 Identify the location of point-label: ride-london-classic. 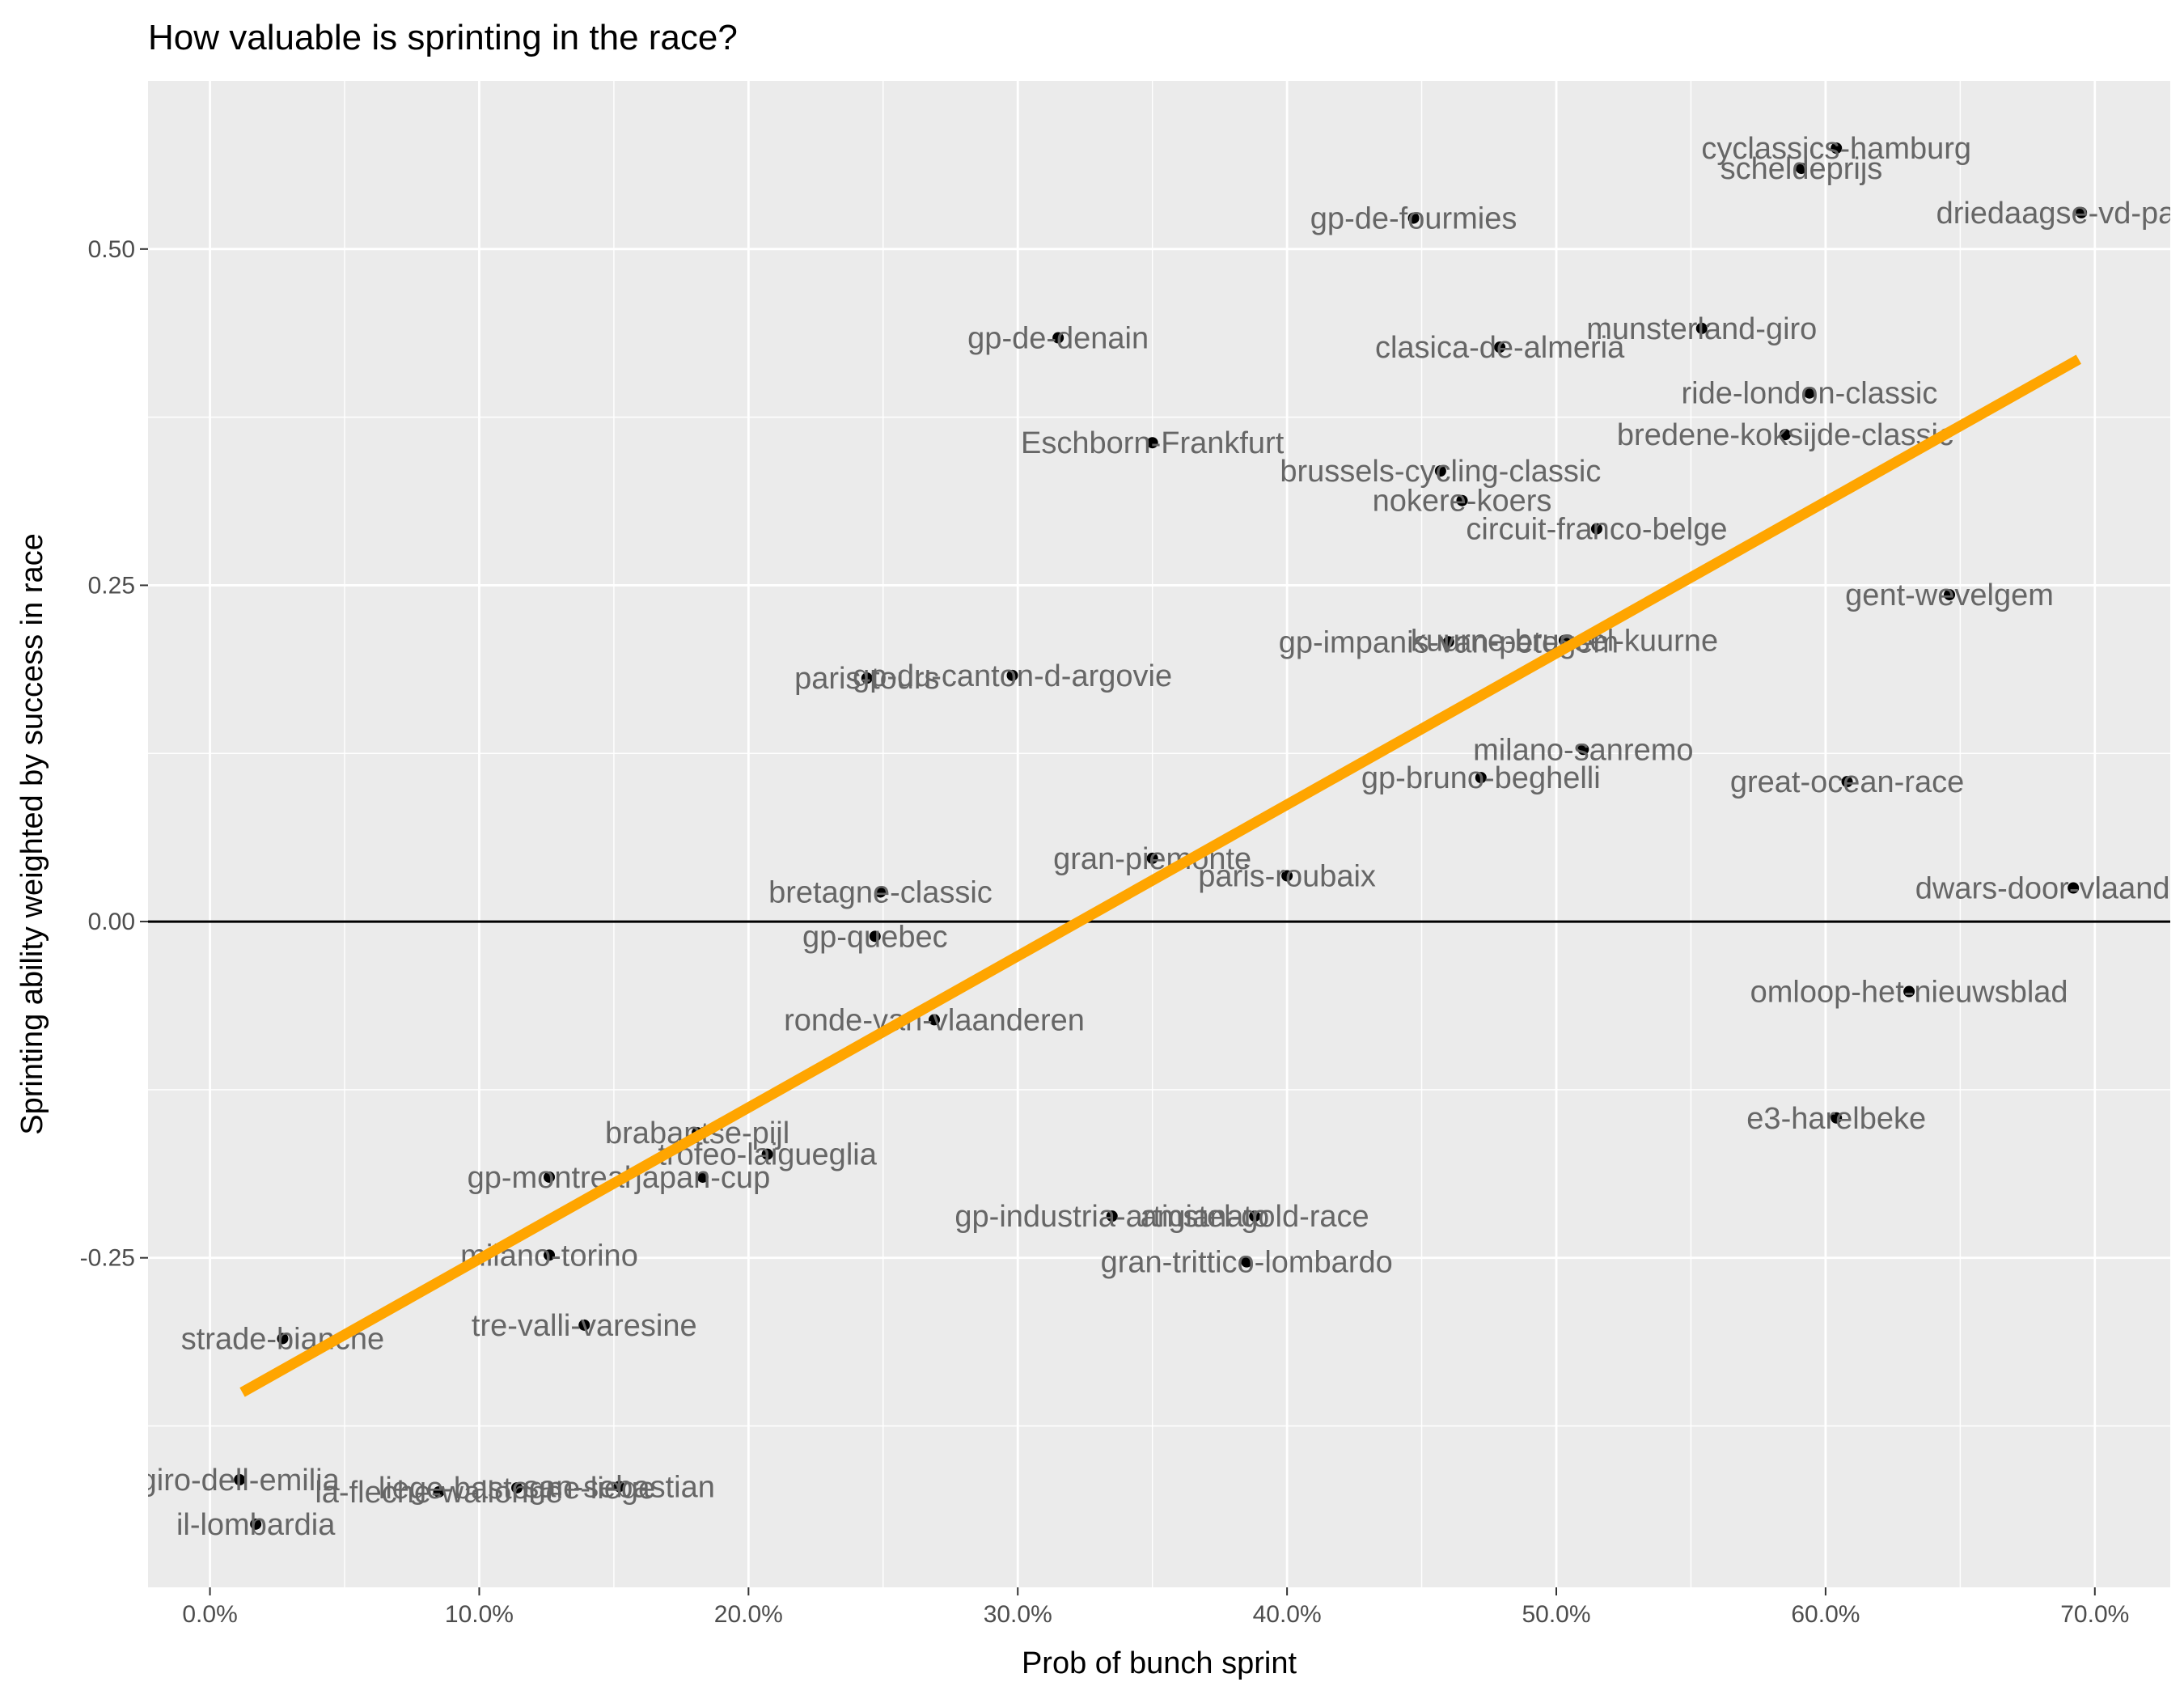
(1810, 394).